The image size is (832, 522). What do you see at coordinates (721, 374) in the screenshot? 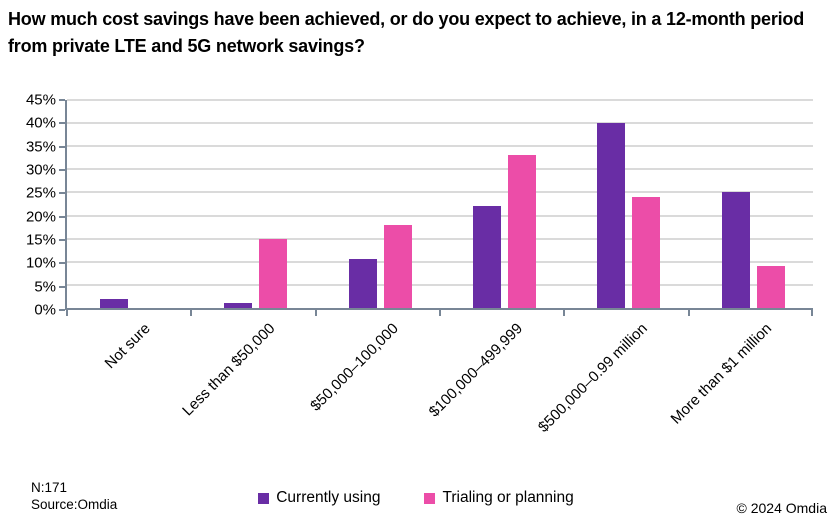
I see `x-category-label-5: More than $1 million` at bounding box center [721, 374].